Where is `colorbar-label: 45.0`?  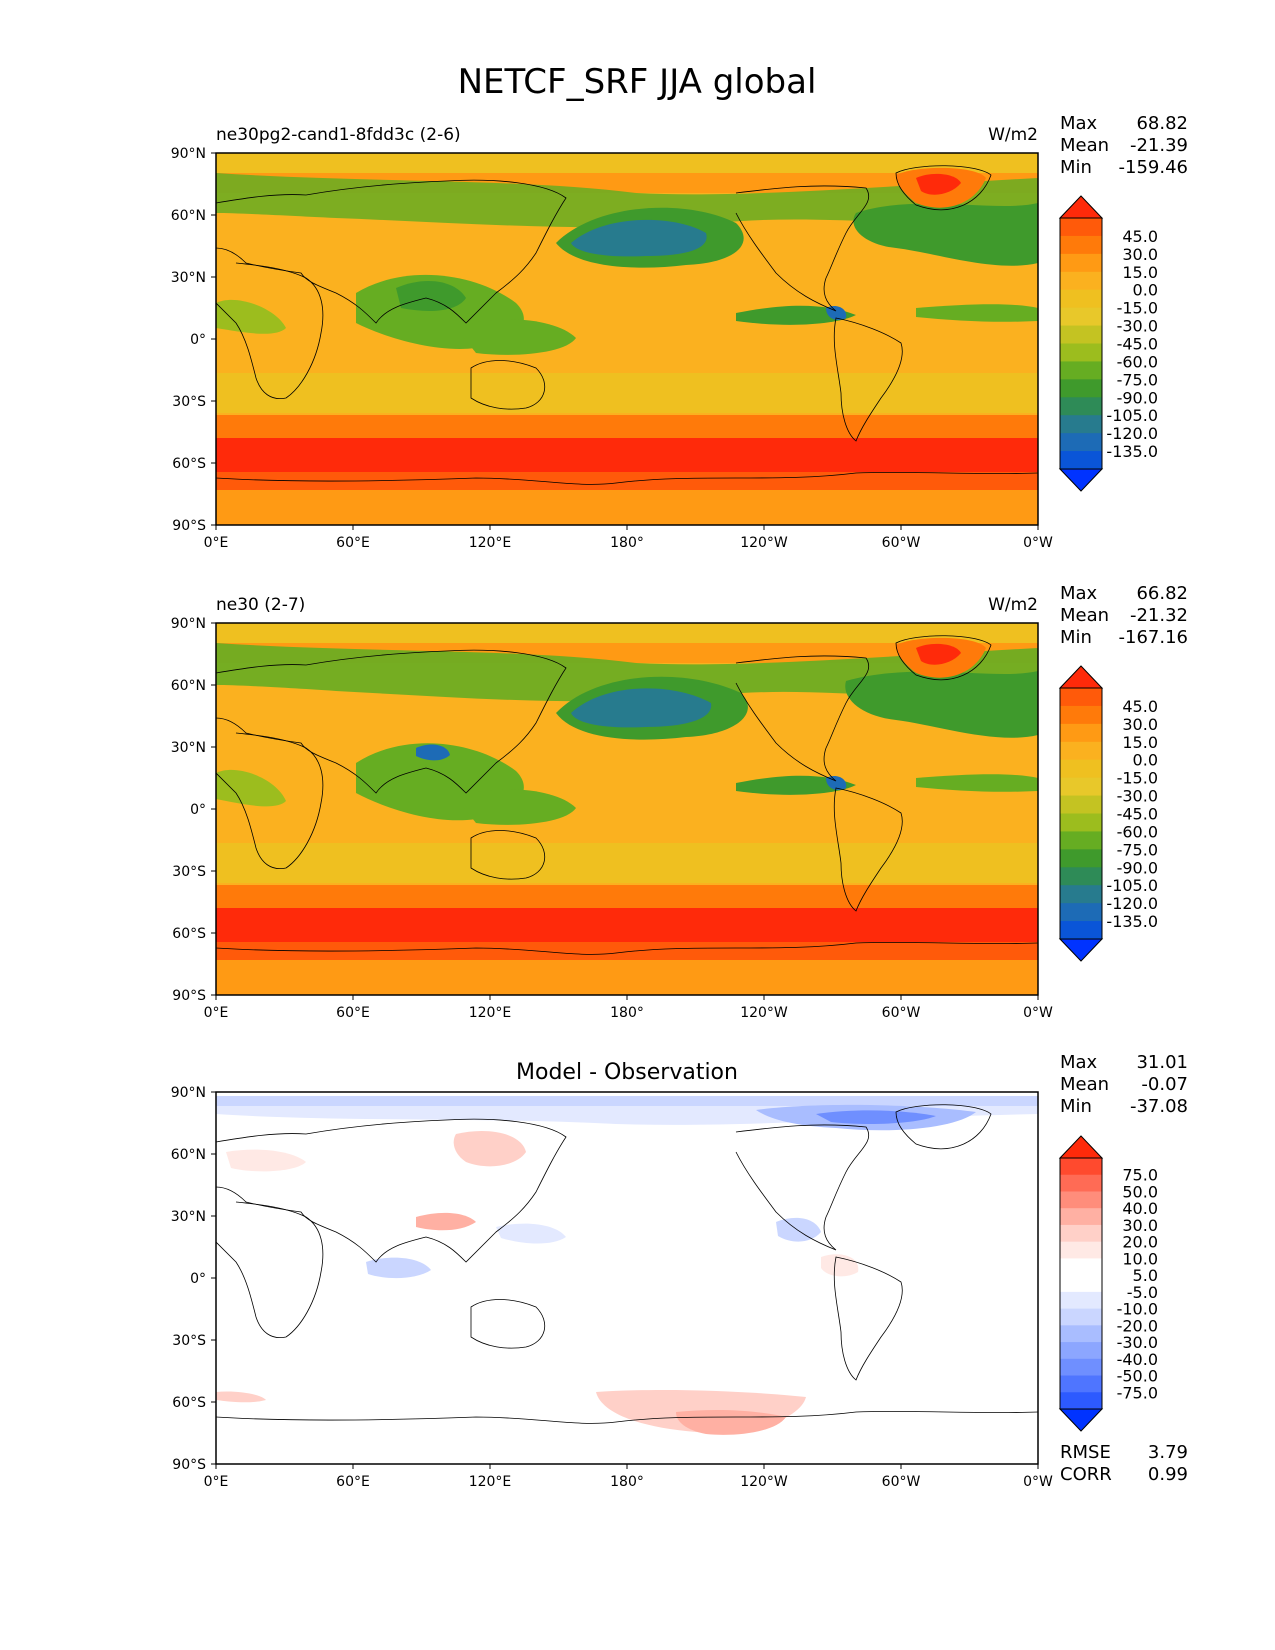
colorbar-label: 45.0 is located at coordinates (1140, 236).